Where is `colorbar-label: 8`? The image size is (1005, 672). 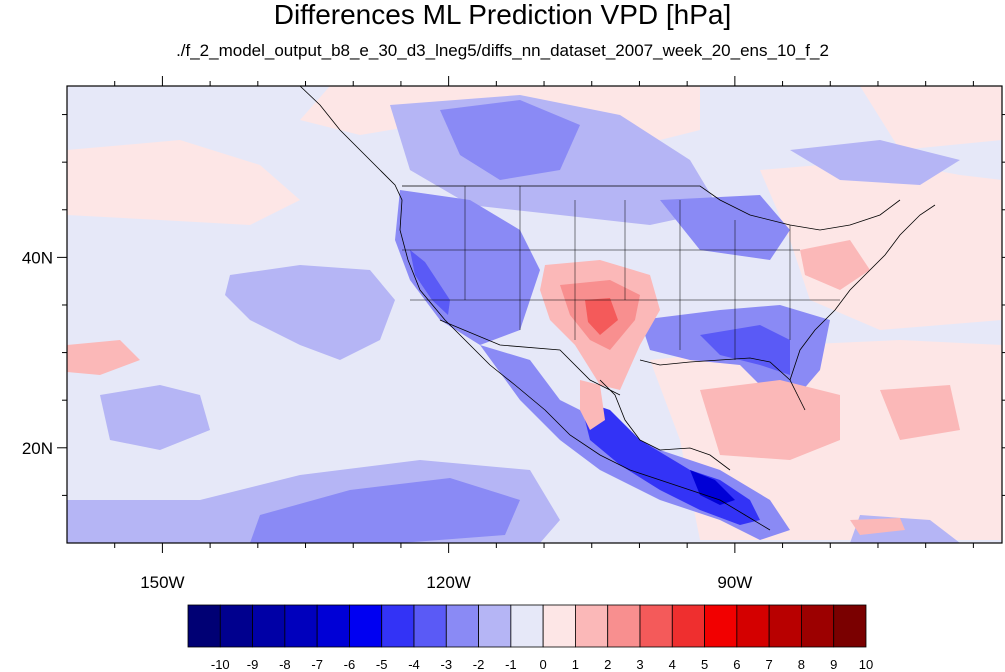 colorbar-label: 8 is located at coordinates (801, 664).